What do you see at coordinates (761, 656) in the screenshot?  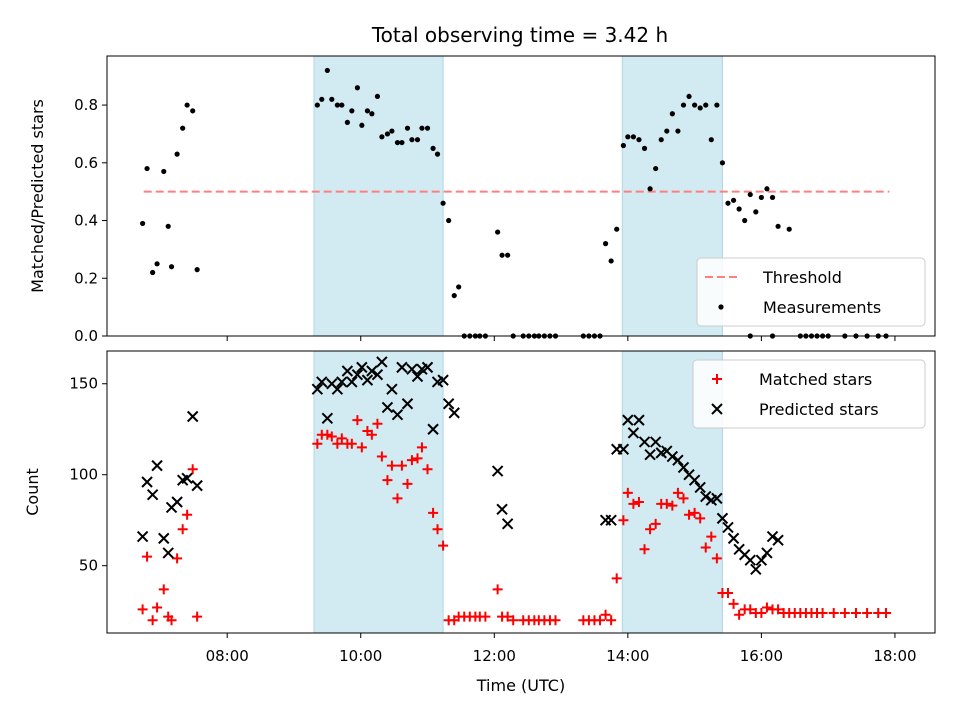 I see `x-tick-label: 16:00` at bounding box center [761, 656].